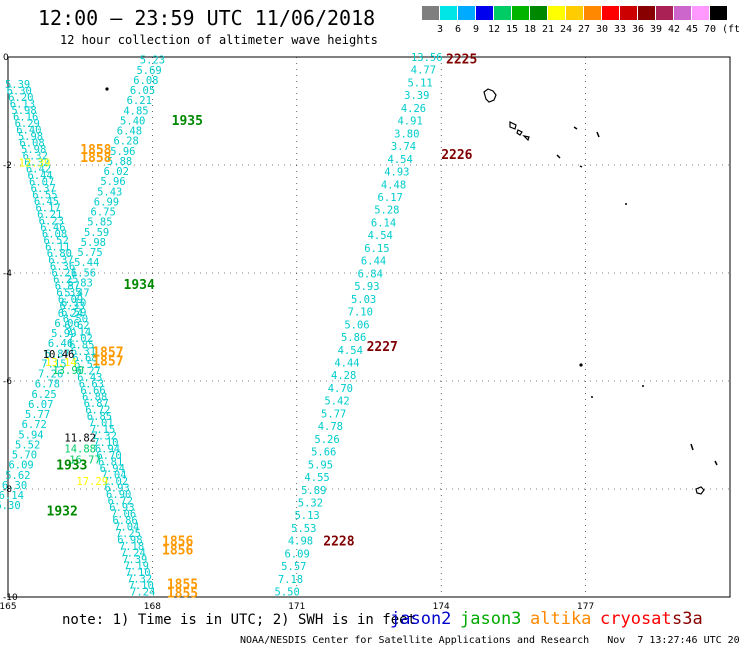 The width and height of the screenshot is (740, 650). Describe the element at coordinates (66, 324) in the screenshot. I see `wave-height-value: 6.06` at that location.